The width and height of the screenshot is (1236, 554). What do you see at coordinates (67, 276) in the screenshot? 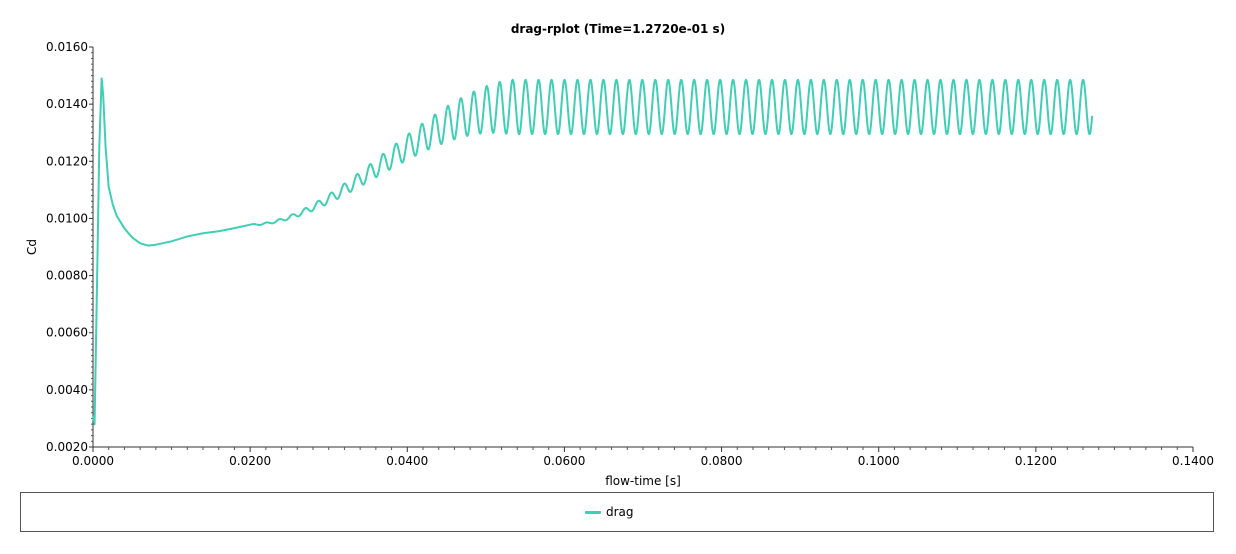
I see `y-tick-label: 0.0080` at bounding box center [67, 276].